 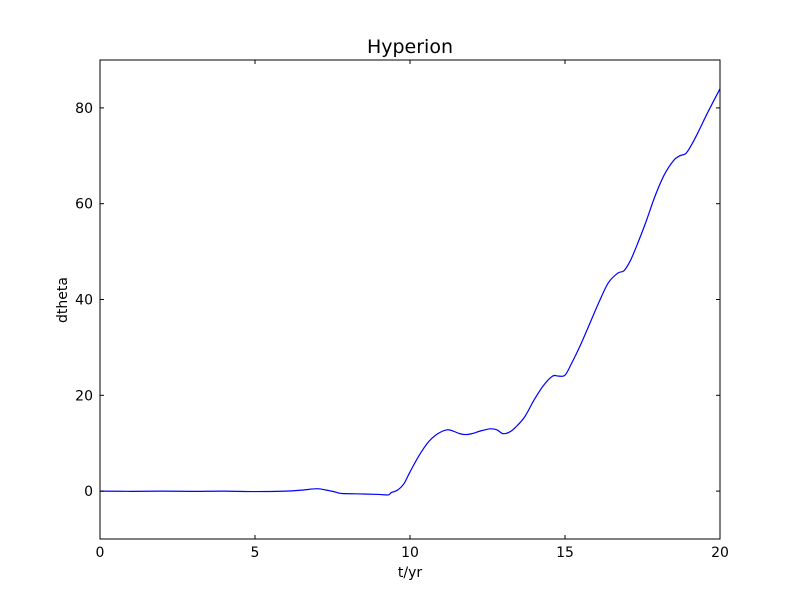 What do you see at coordinates (84, 205) in the screenshot?
I see `y-tick-label: 60` at bounding box center [84, 205].